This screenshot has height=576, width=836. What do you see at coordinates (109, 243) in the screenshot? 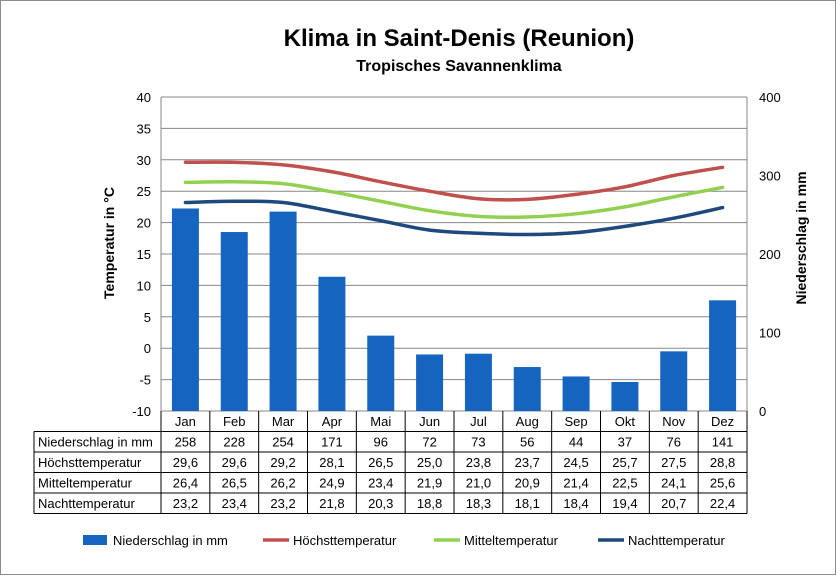
I see `y-axis-label: Temperatur in °C` at bounding box center [109, 243].